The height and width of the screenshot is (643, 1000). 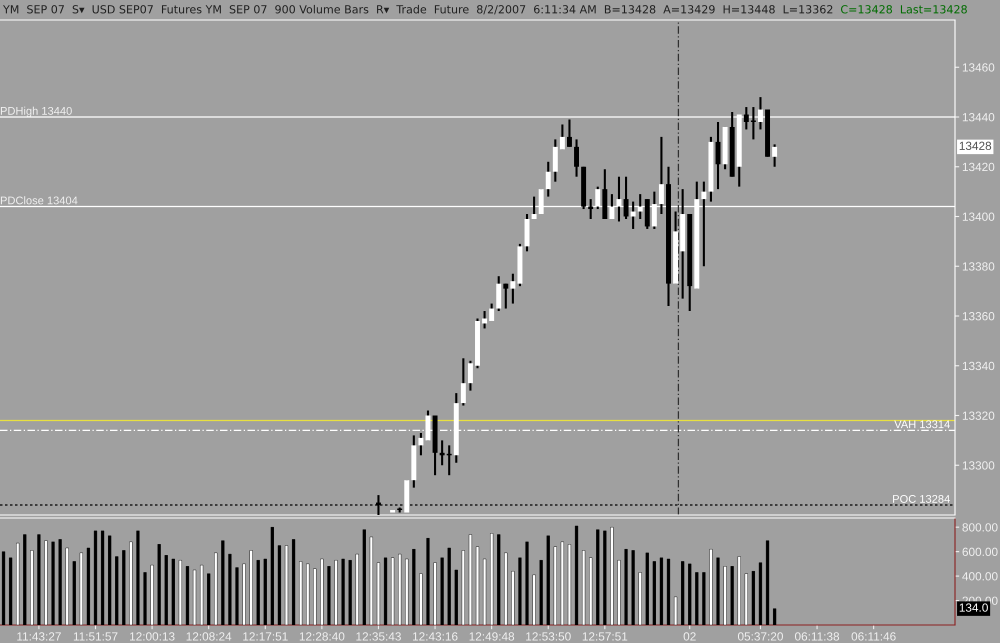 What do you see at coordinates (39, 200) in the screenshot?
I see `ref-line-label: PDClose 13404` at bounding box center [39, 200].